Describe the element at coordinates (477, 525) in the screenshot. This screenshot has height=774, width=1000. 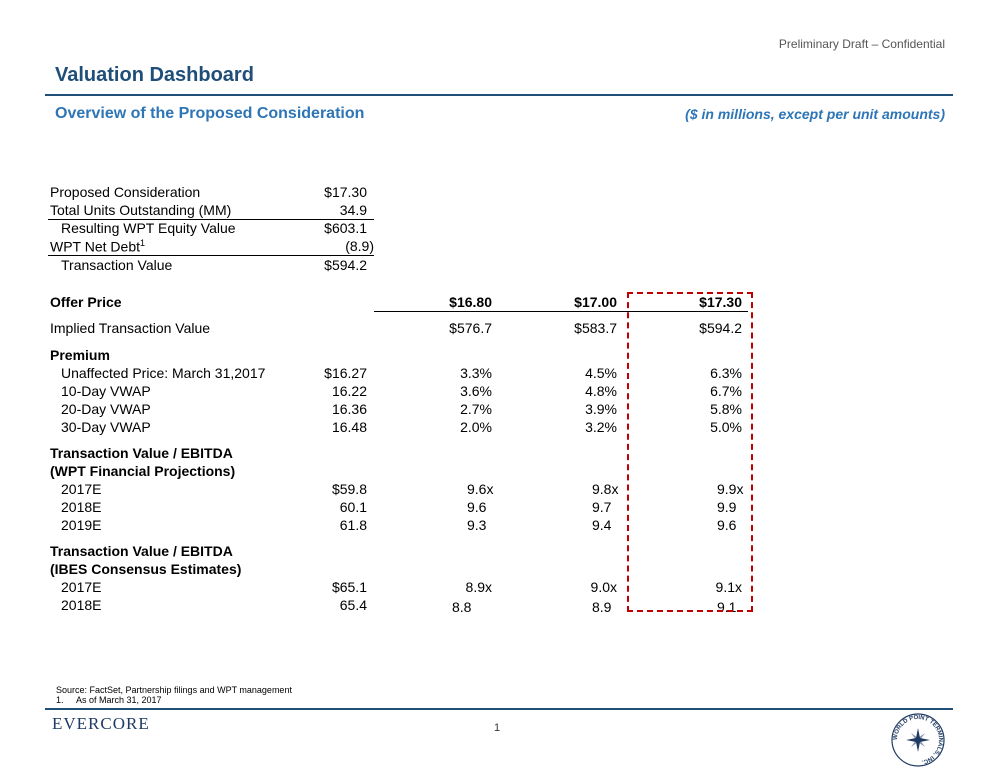
I see `wpt-row-value: 9.3` at that location.